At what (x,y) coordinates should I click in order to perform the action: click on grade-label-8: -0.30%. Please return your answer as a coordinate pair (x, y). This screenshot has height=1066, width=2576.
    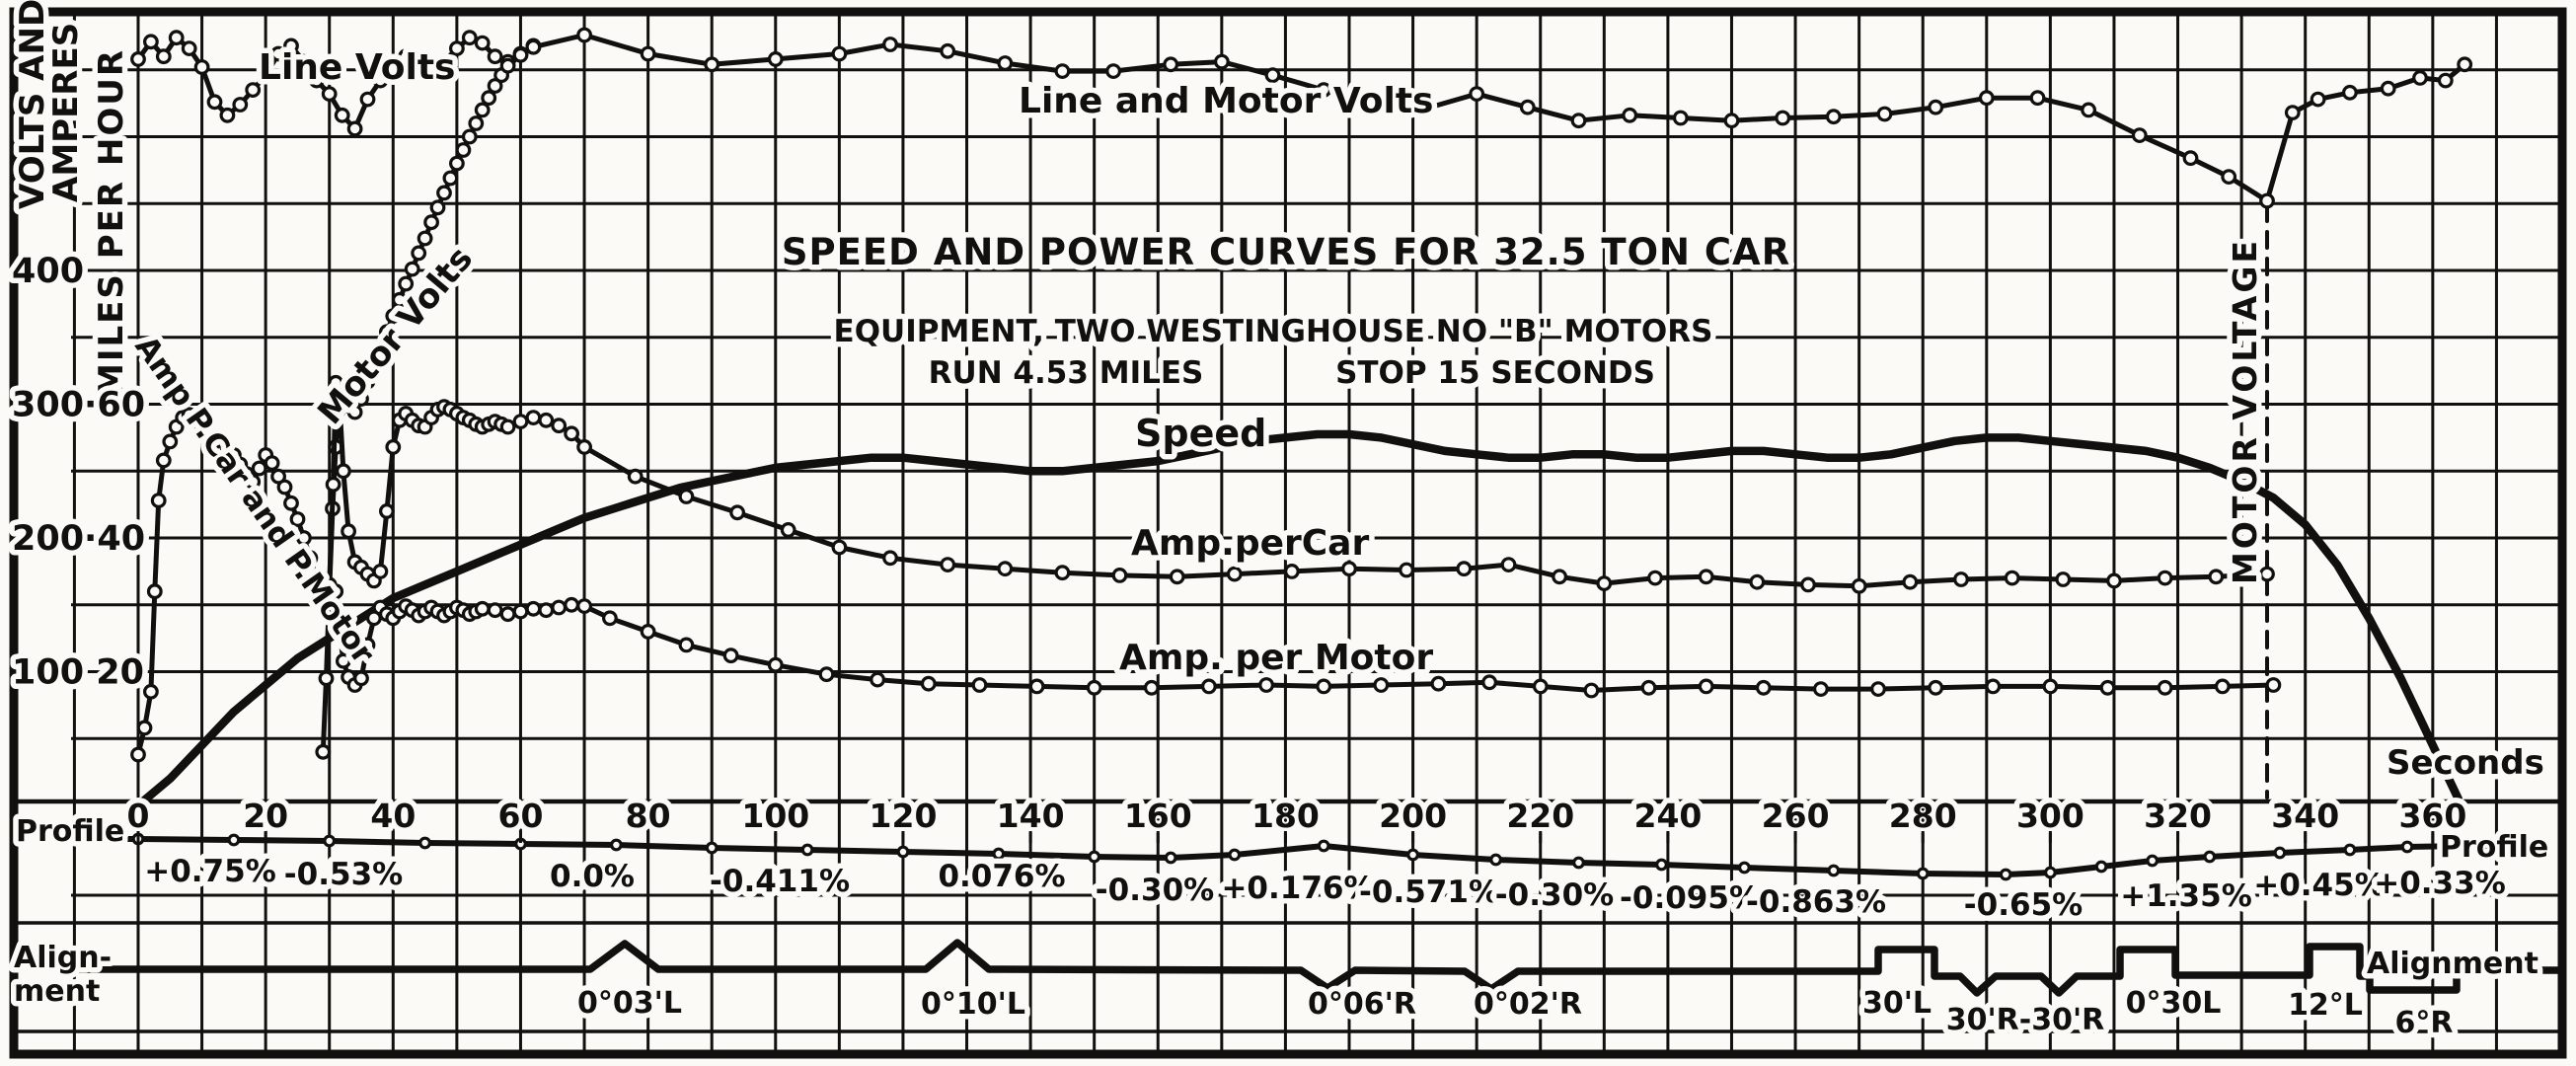
    Looking at the image, I should click on (1554, 895).